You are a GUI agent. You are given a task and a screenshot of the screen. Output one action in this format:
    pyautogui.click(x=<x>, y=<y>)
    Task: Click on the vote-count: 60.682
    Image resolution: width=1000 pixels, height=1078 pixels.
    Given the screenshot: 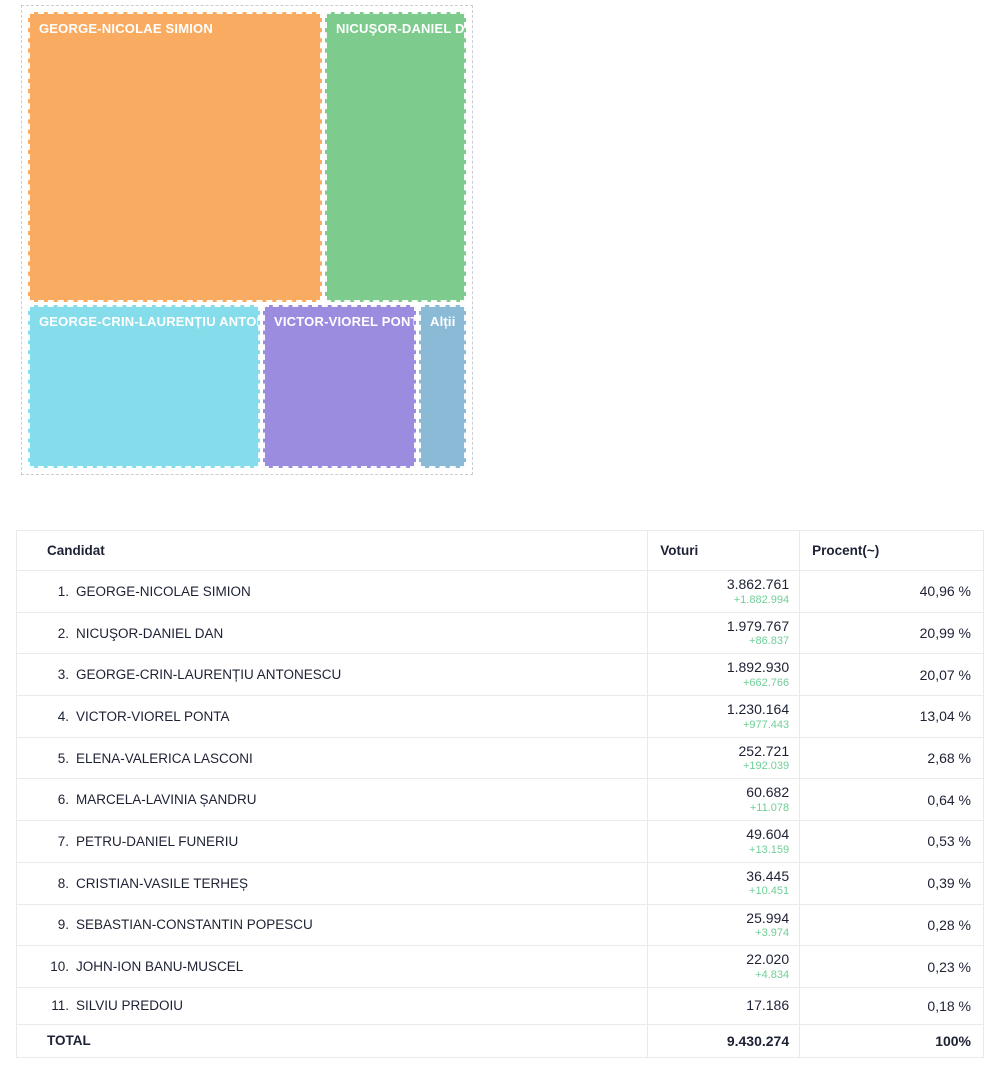 What is the action you would take?
    pyautogui.click(x=768, y=792)
    